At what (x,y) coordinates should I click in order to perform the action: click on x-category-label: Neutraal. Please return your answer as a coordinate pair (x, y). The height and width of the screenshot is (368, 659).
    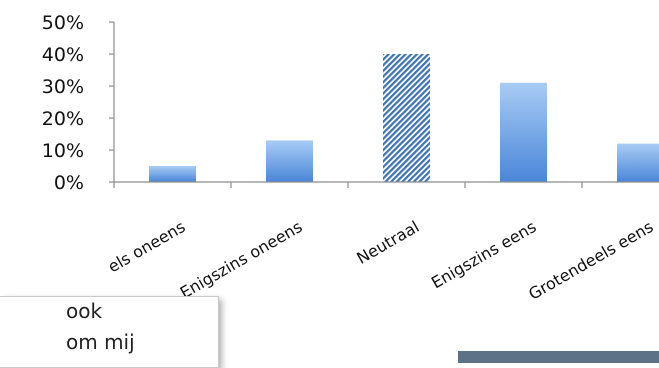
    Looking at the image, I should click on (387, 242).